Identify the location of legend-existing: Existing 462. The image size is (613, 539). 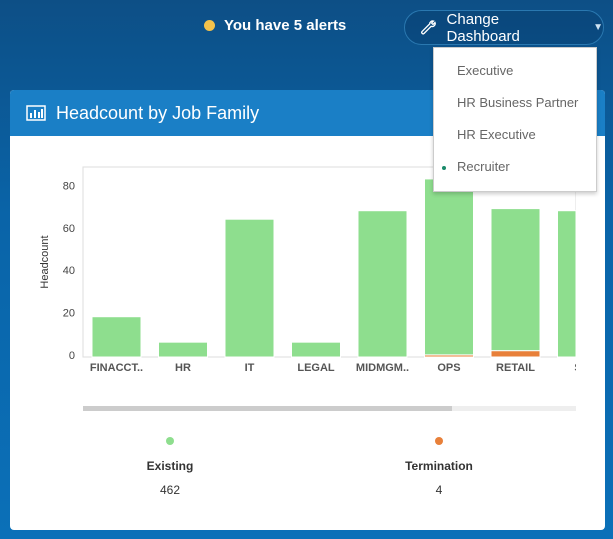
(170, 467).